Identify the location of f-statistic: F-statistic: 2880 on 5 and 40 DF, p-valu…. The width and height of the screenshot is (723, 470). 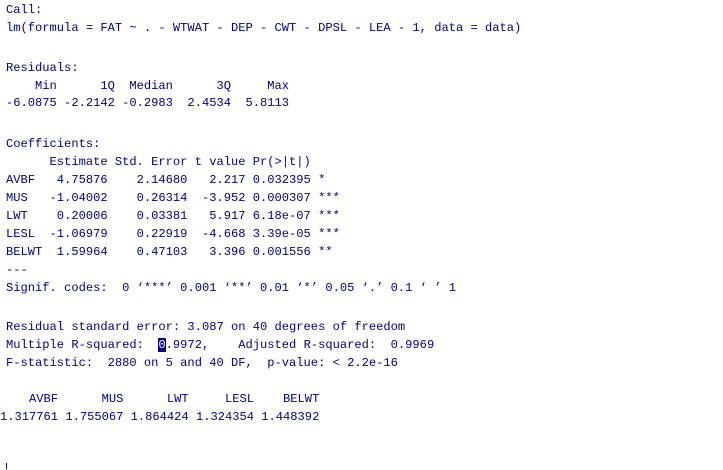
(202, 363).